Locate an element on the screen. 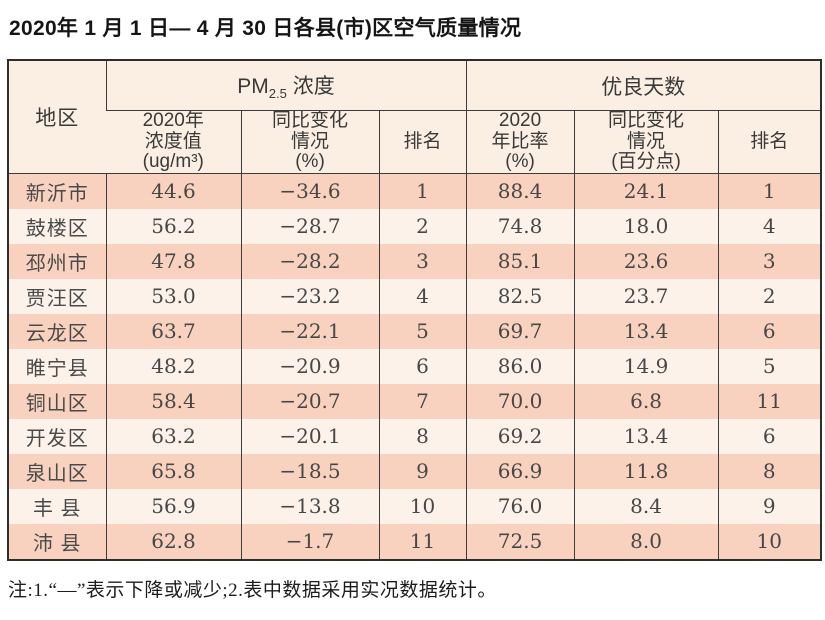  cell-pm-rank: 3 is located at coordinates (422, 261).